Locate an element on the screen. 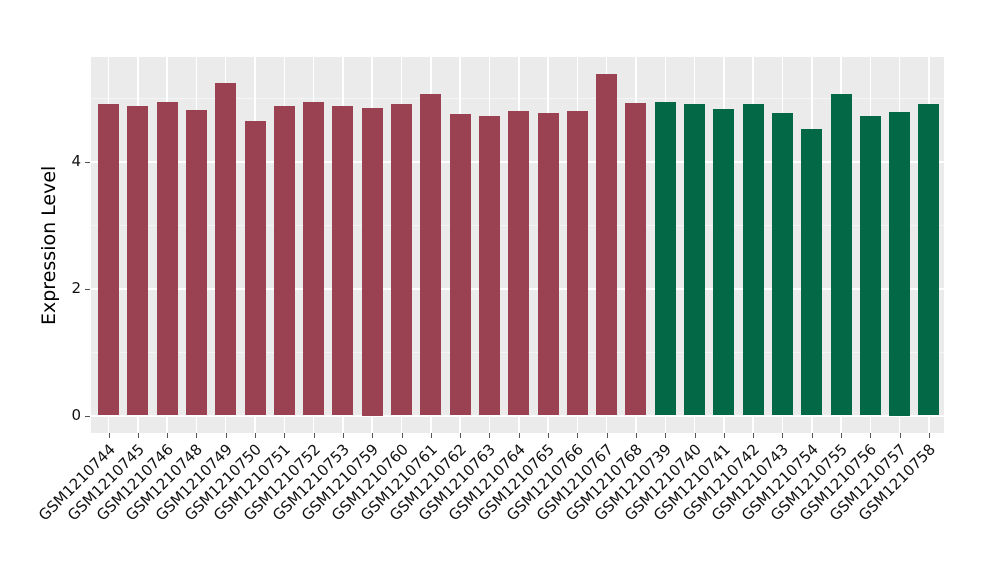 This screenshot has width=1000, height=580. bar-GSM1210742 is located at coordinates (753, 260).